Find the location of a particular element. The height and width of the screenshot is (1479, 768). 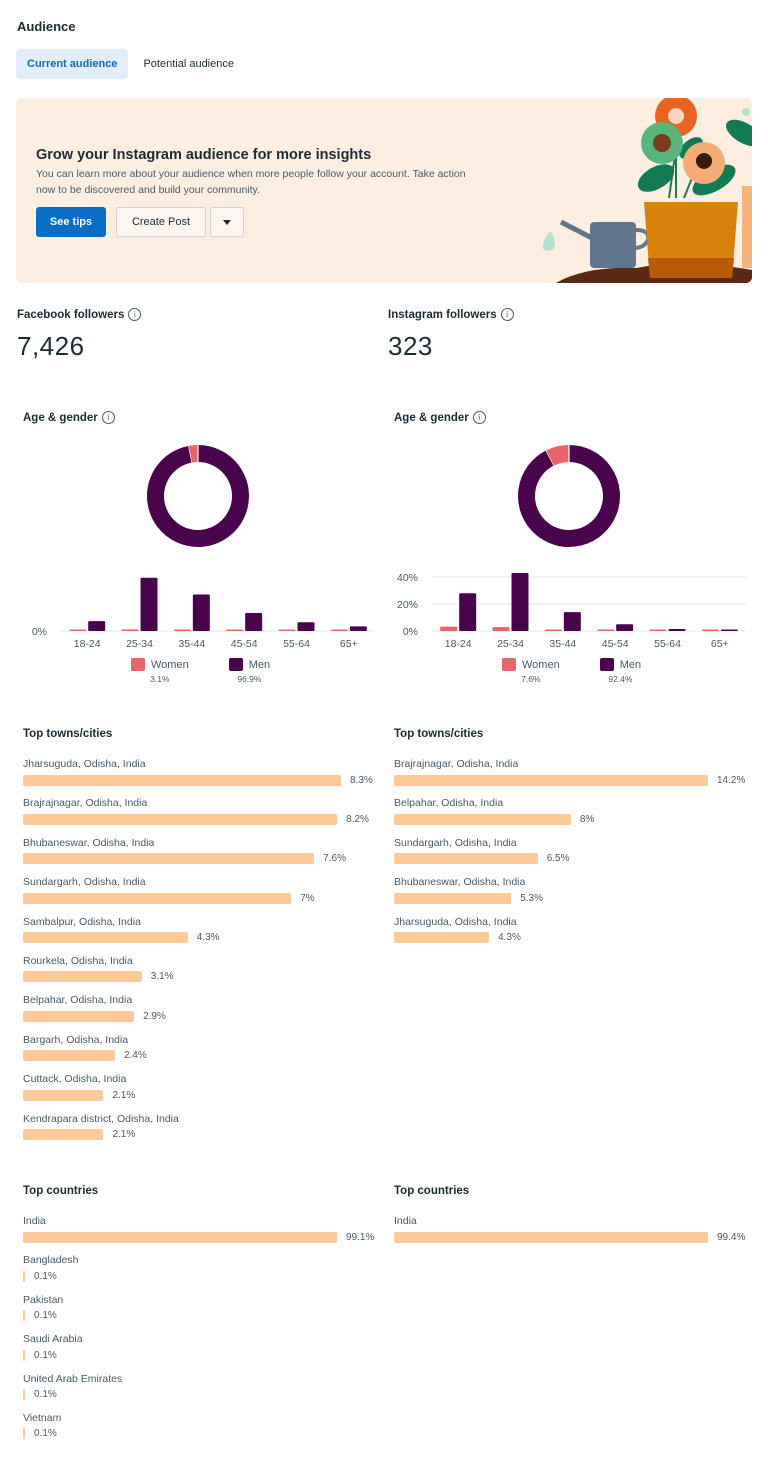

bar-row: 99.1% is located at coordinates (198, 1237).